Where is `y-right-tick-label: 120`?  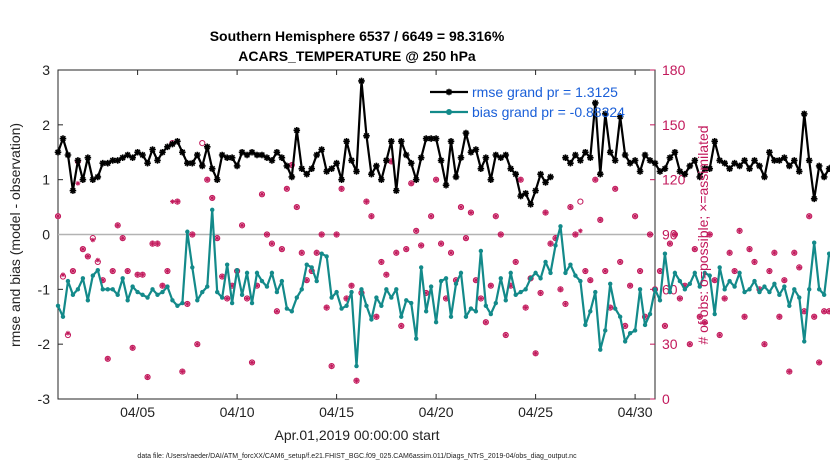
y-right-tick-label: 120 is located at coordinates (674, 180).